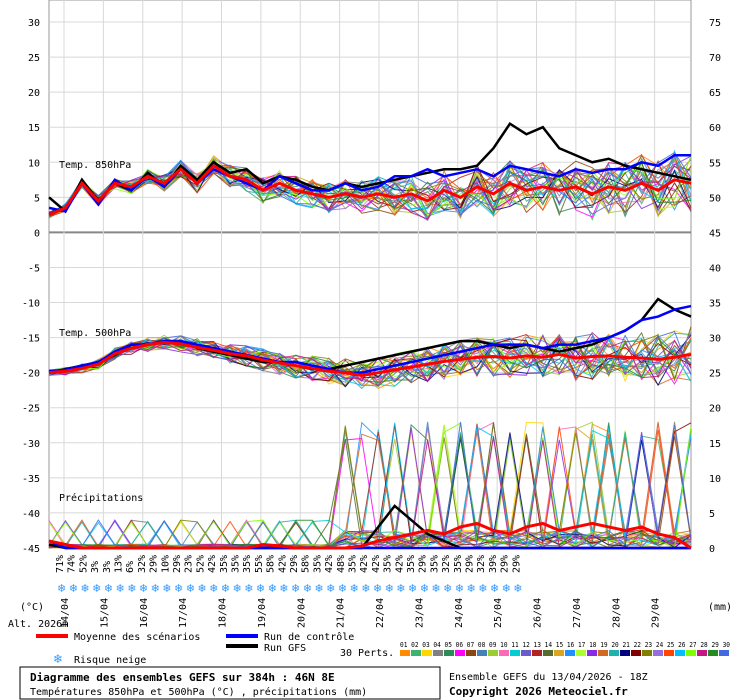  What do you see at coordinates (656, 613) in the screenshot?
I see `x-date-label: 29/04` at bounding box center [656, 613].